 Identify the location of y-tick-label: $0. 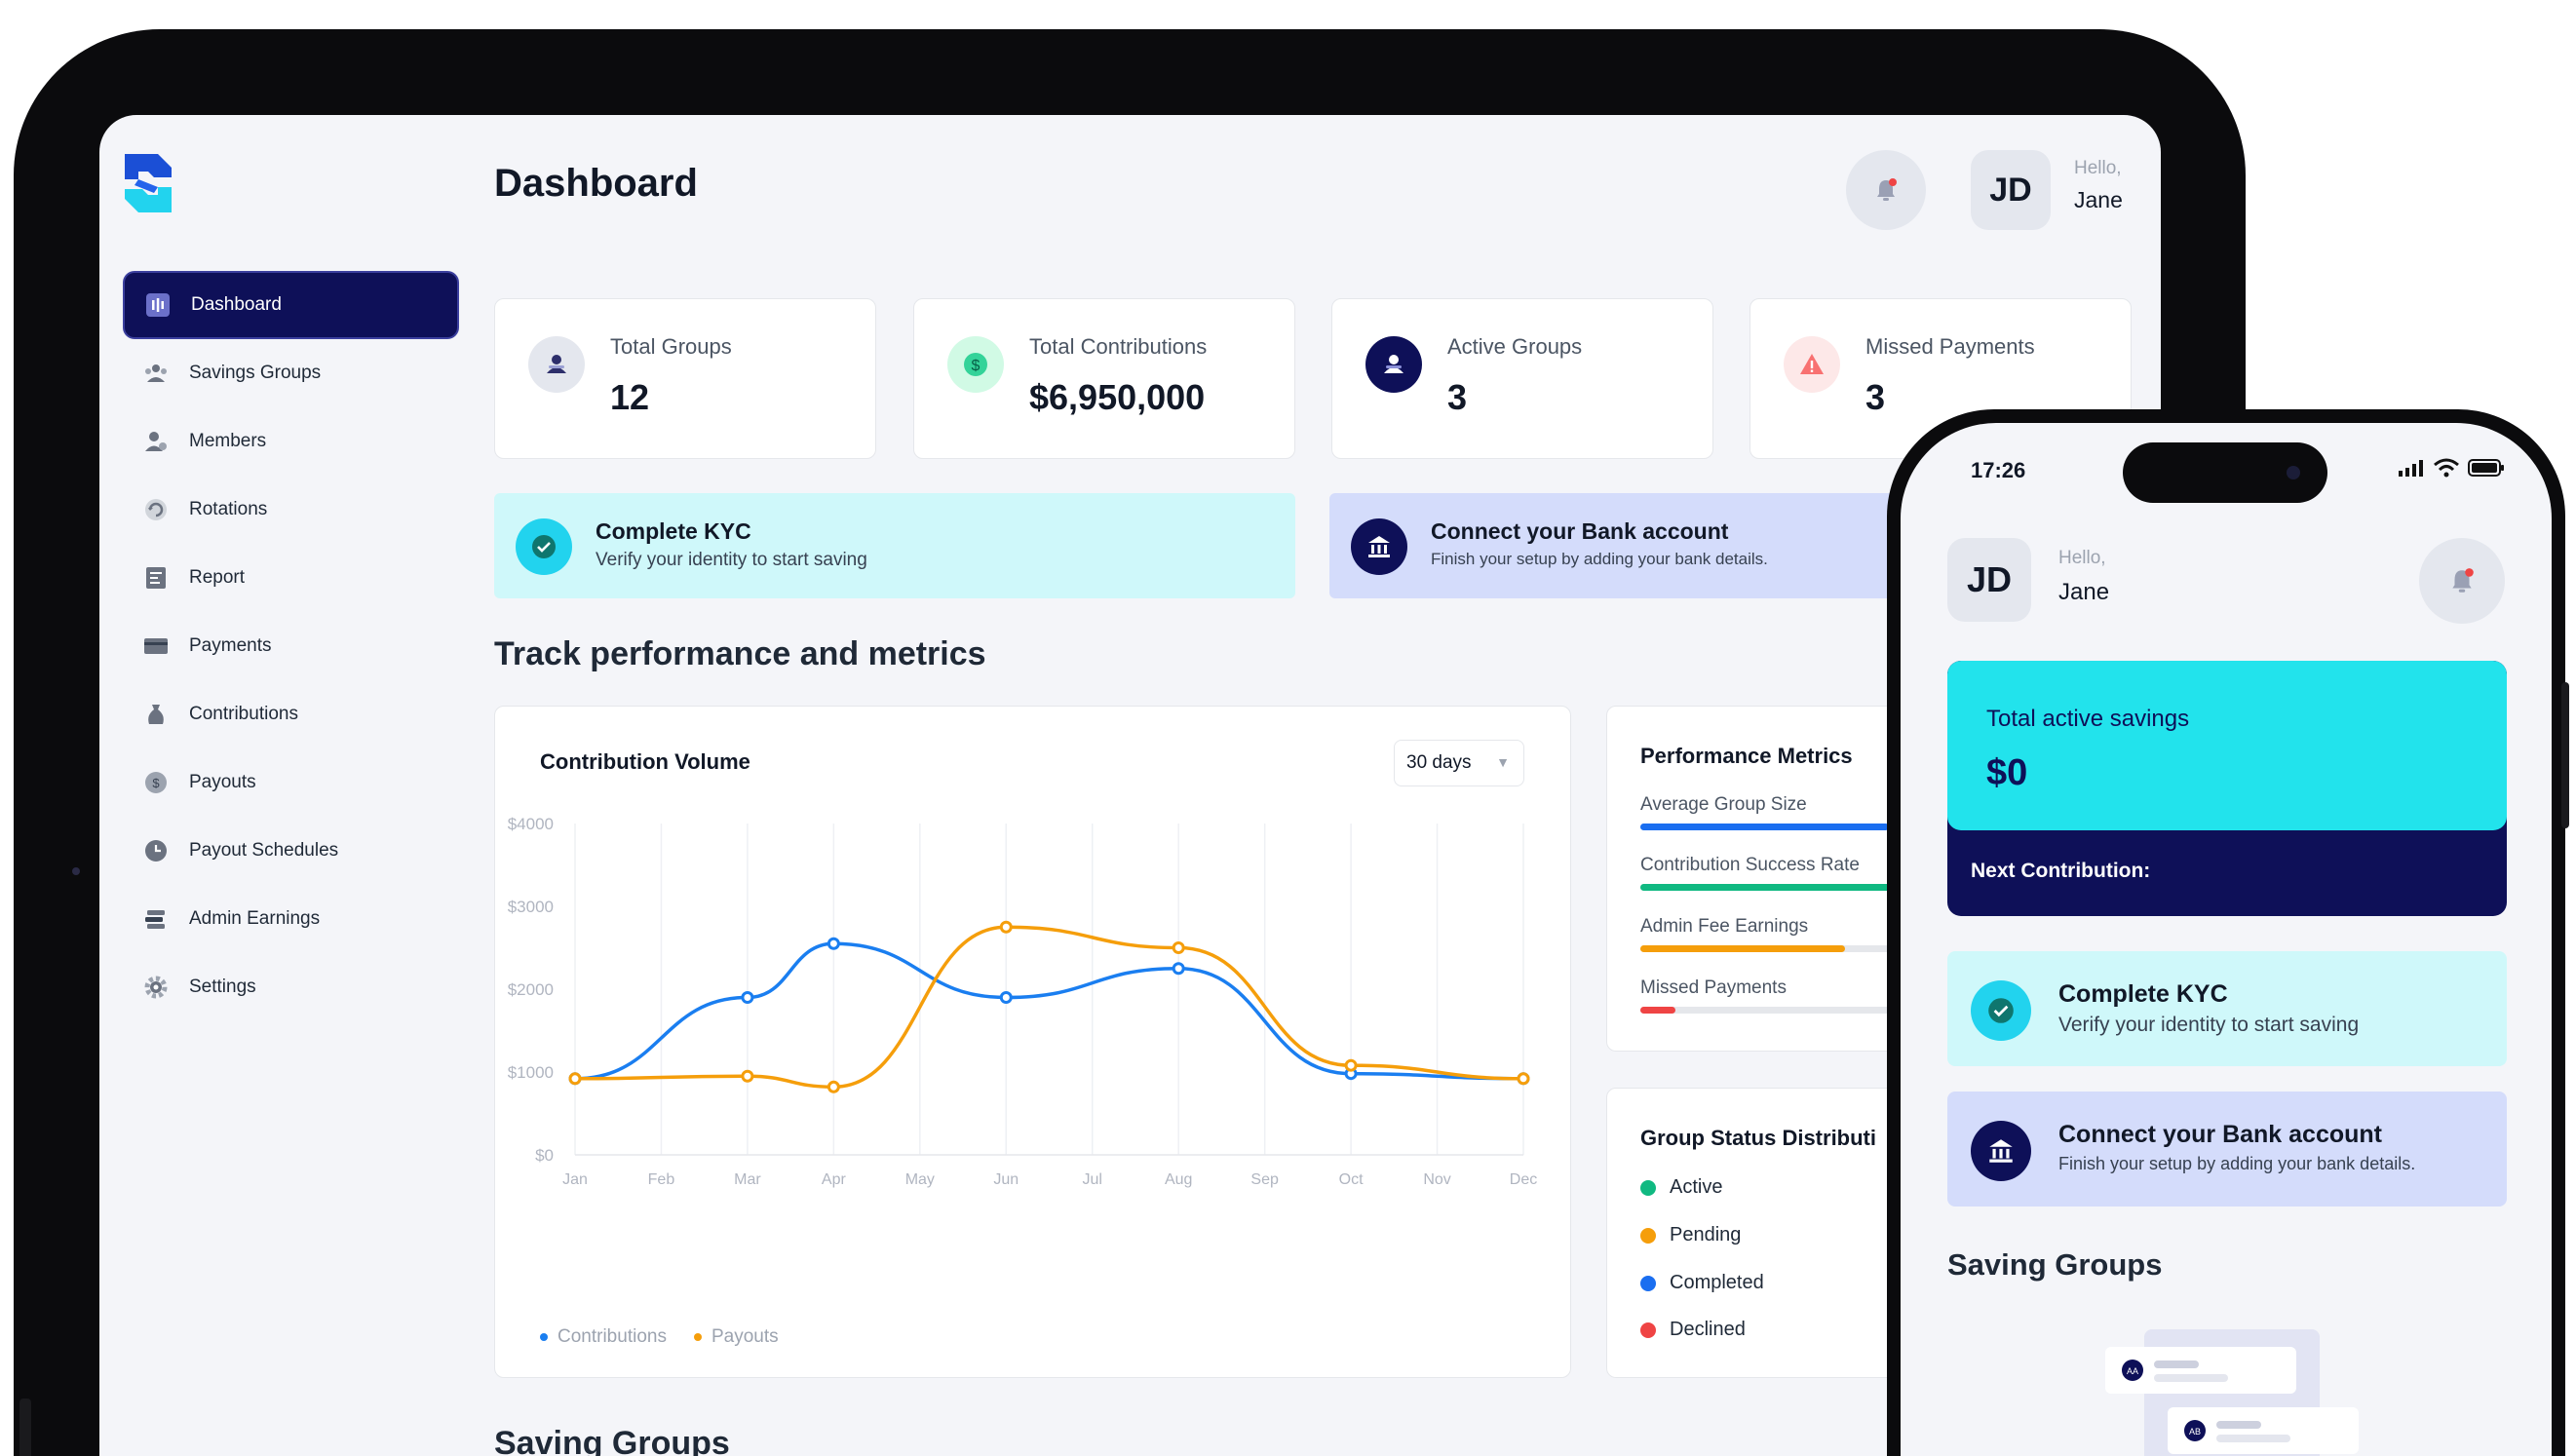
(544, 1155).